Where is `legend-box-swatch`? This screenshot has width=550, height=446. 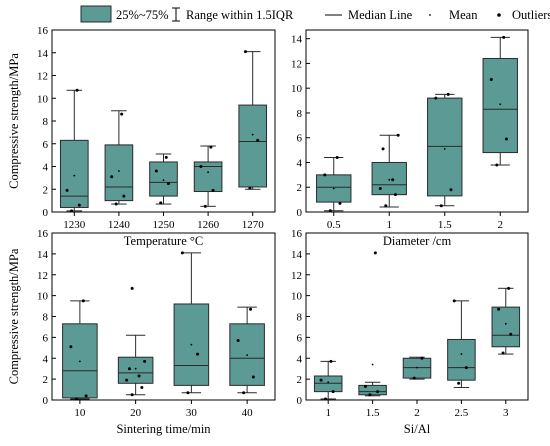 legend-box-swatch is located at coordinates (96, 14).